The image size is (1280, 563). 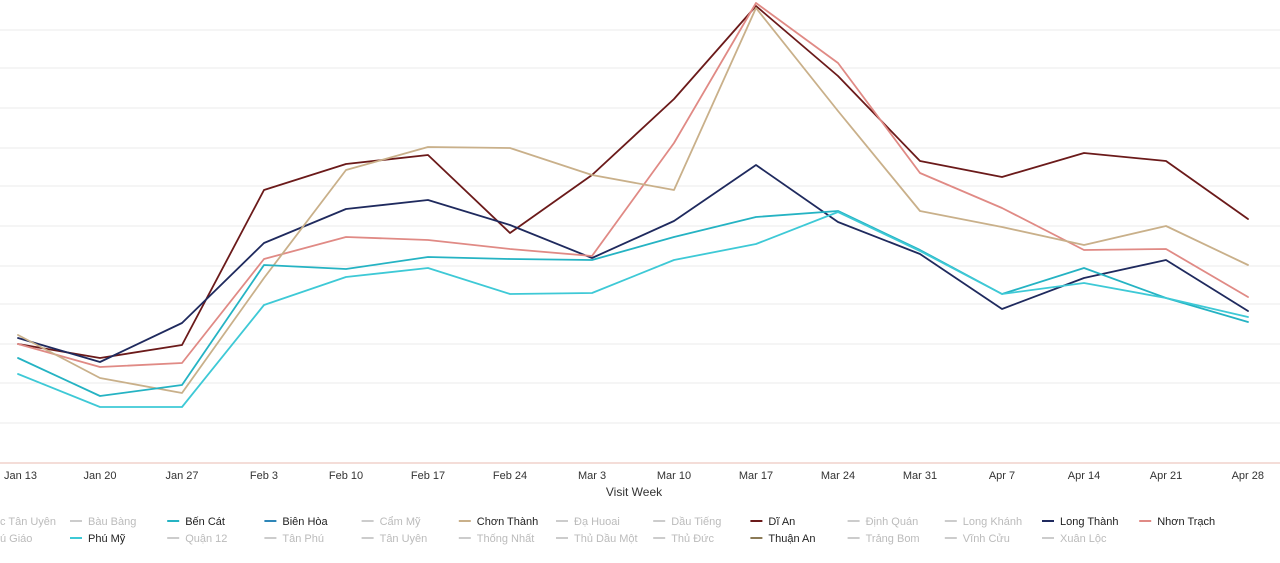 I want to click on legend-label: Phú Mỹ, so click(x=107, y=539).